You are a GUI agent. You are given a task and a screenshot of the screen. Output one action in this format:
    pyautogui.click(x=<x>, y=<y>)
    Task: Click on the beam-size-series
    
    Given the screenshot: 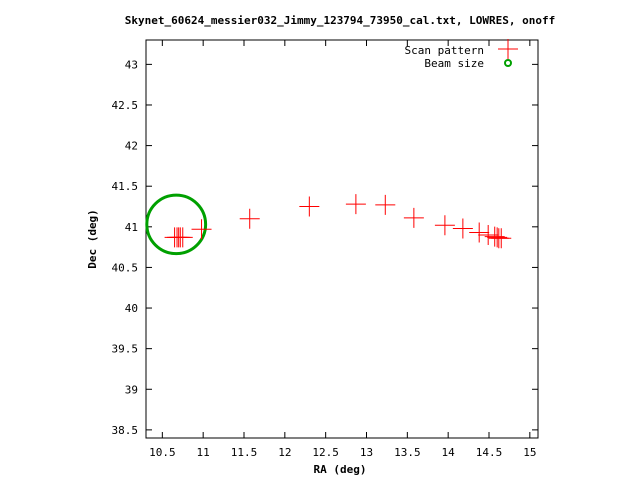 What is the action you would take?
    pyautogui.click(x=176, y=224)
    